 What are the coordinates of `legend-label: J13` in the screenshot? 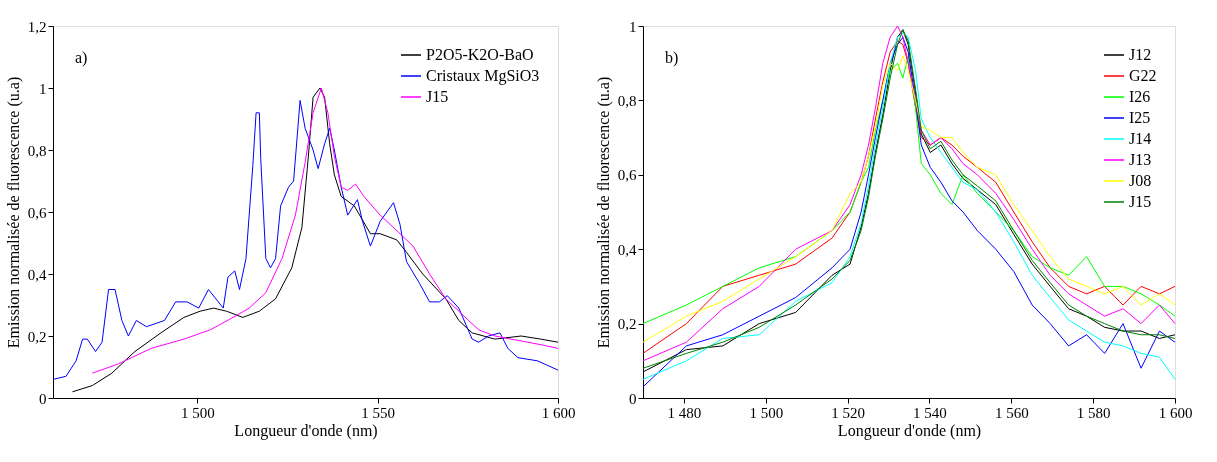 It's located at (1140, 159).